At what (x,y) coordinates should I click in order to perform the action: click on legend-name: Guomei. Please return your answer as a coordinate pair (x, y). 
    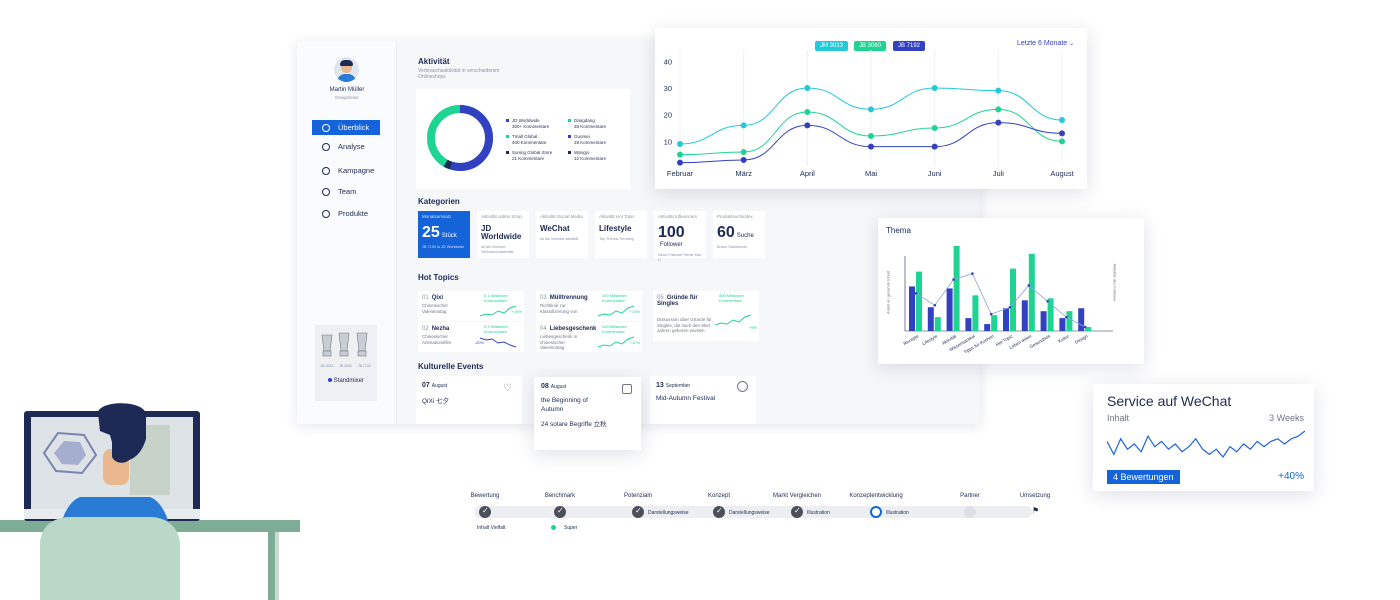
    Looking at the image, I should click on (582, 136).